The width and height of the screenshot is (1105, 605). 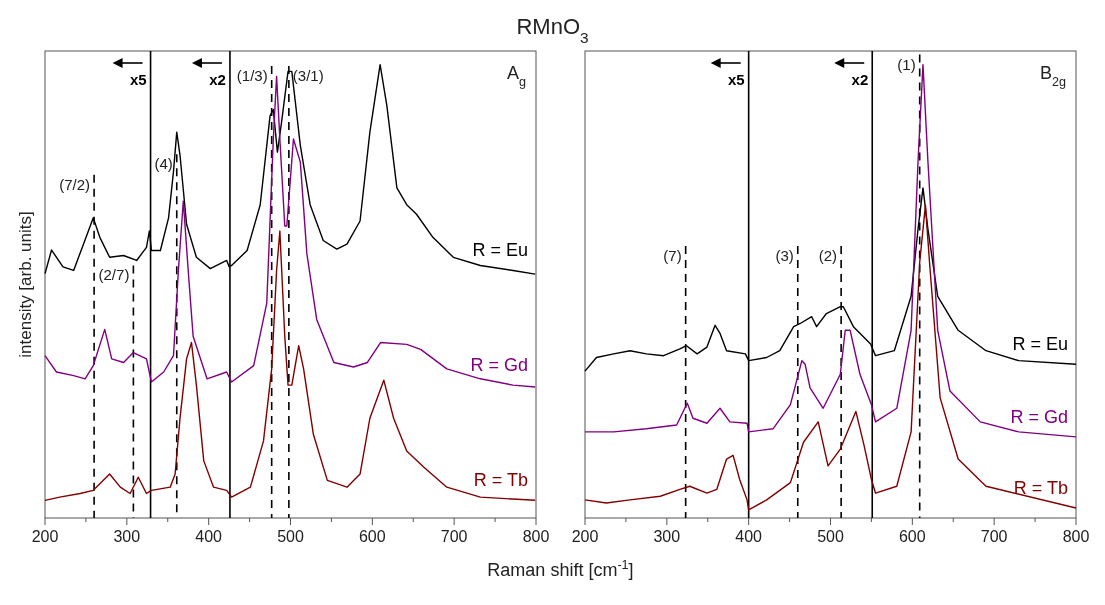 I want to click on annotation: (7), so click(x=672, y=255).